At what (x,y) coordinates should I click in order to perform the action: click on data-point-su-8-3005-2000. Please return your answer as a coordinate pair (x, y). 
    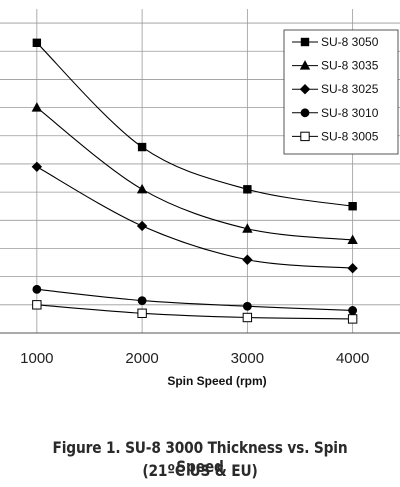
    Looking at the image, I should click on (142, 313).